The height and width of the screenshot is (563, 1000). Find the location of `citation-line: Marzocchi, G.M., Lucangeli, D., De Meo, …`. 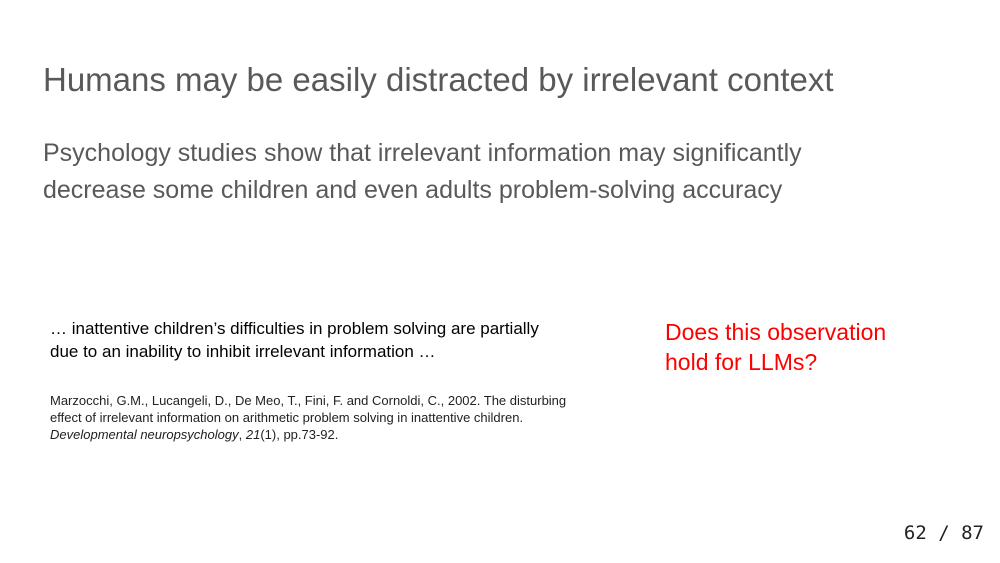

citation-line: Marzocchi, G.M., Lucangeli, D., De Meo, … is located at coordinates (308, 400).